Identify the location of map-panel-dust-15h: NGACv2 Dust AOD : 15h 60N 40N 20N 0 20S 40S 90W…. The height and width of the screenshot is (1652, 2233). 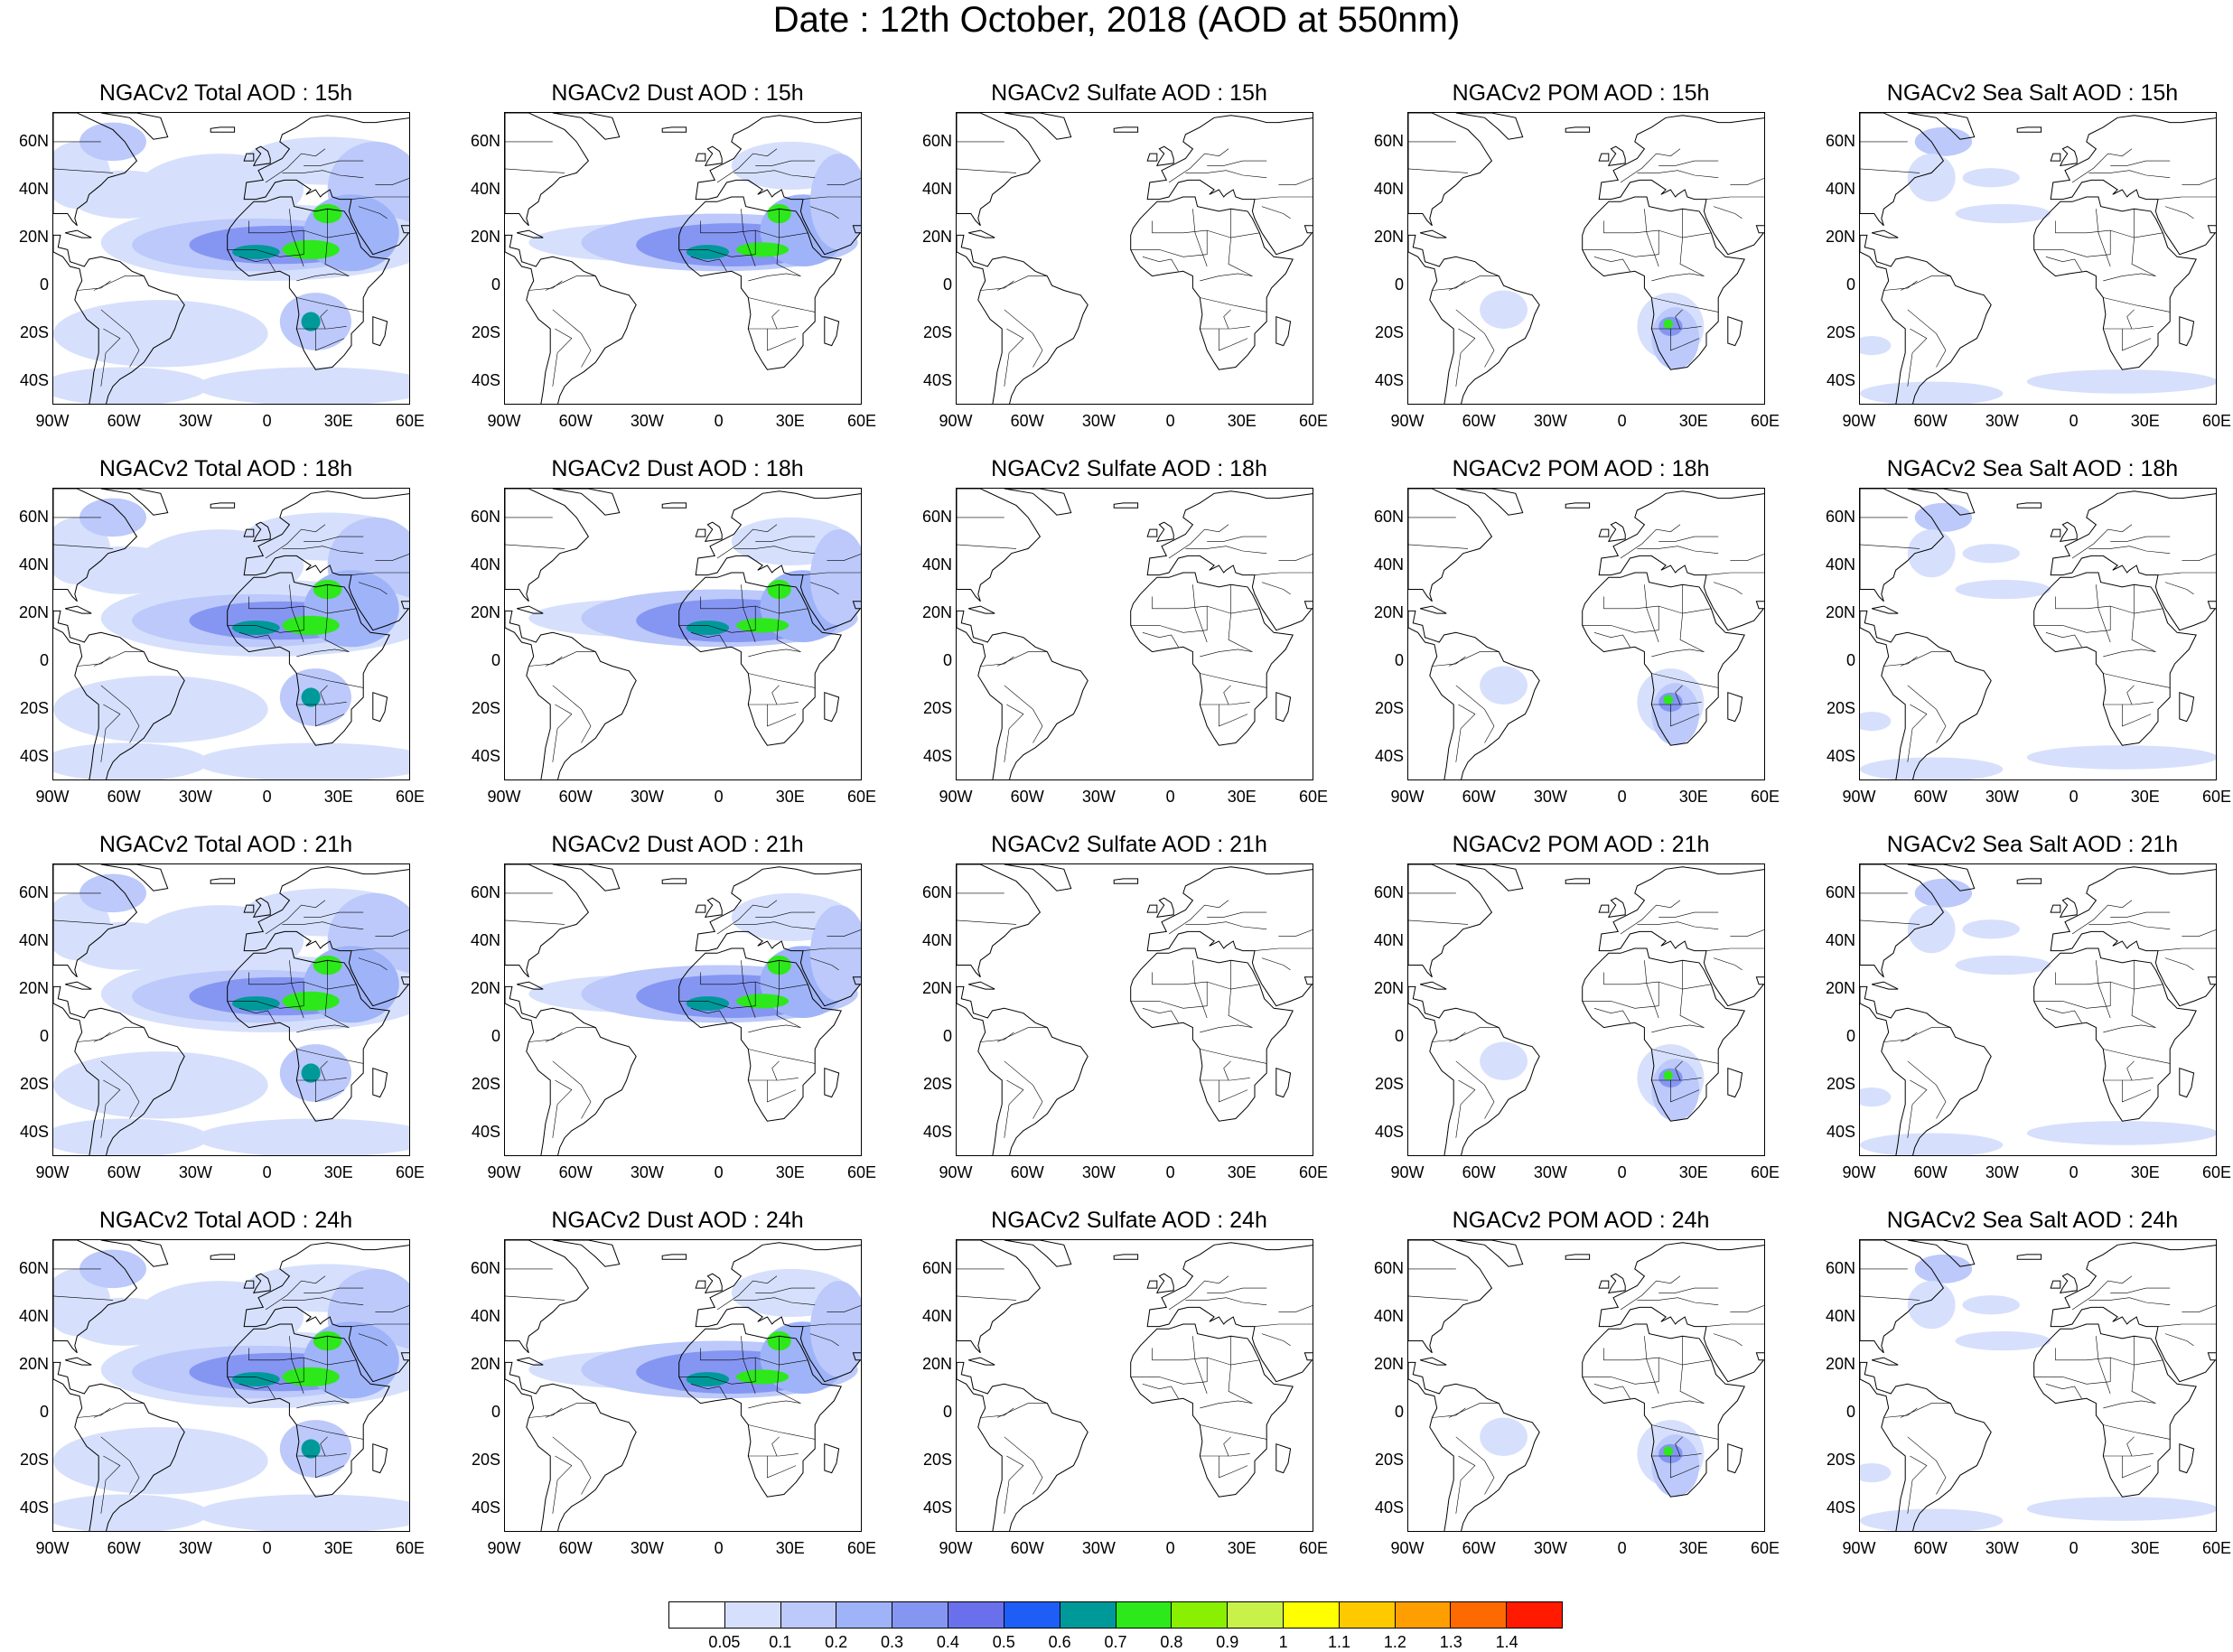
(677, 260).